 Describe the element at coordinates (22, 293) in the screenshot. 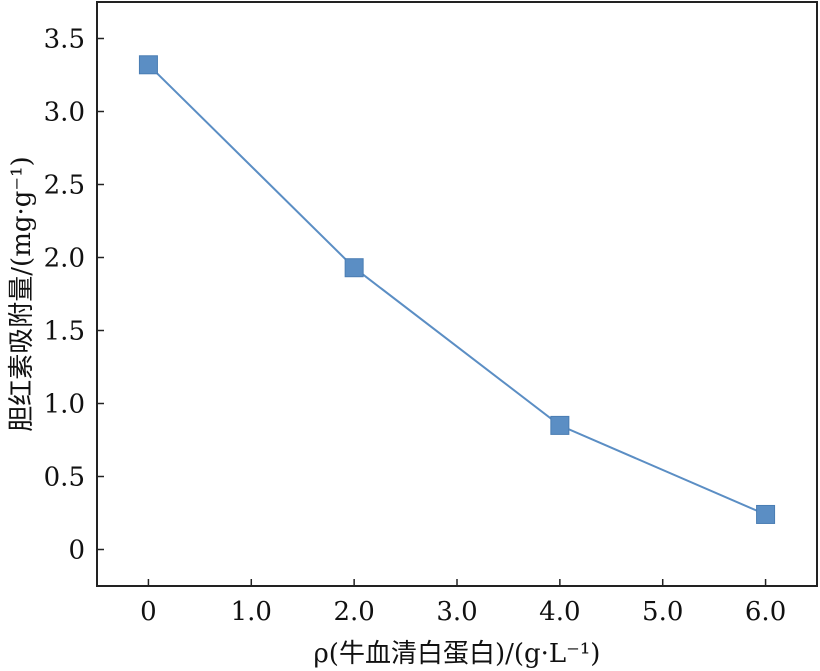

I see `y-axis-label: 胆红素吸附量/(mg·g⁻¹)` at that location.